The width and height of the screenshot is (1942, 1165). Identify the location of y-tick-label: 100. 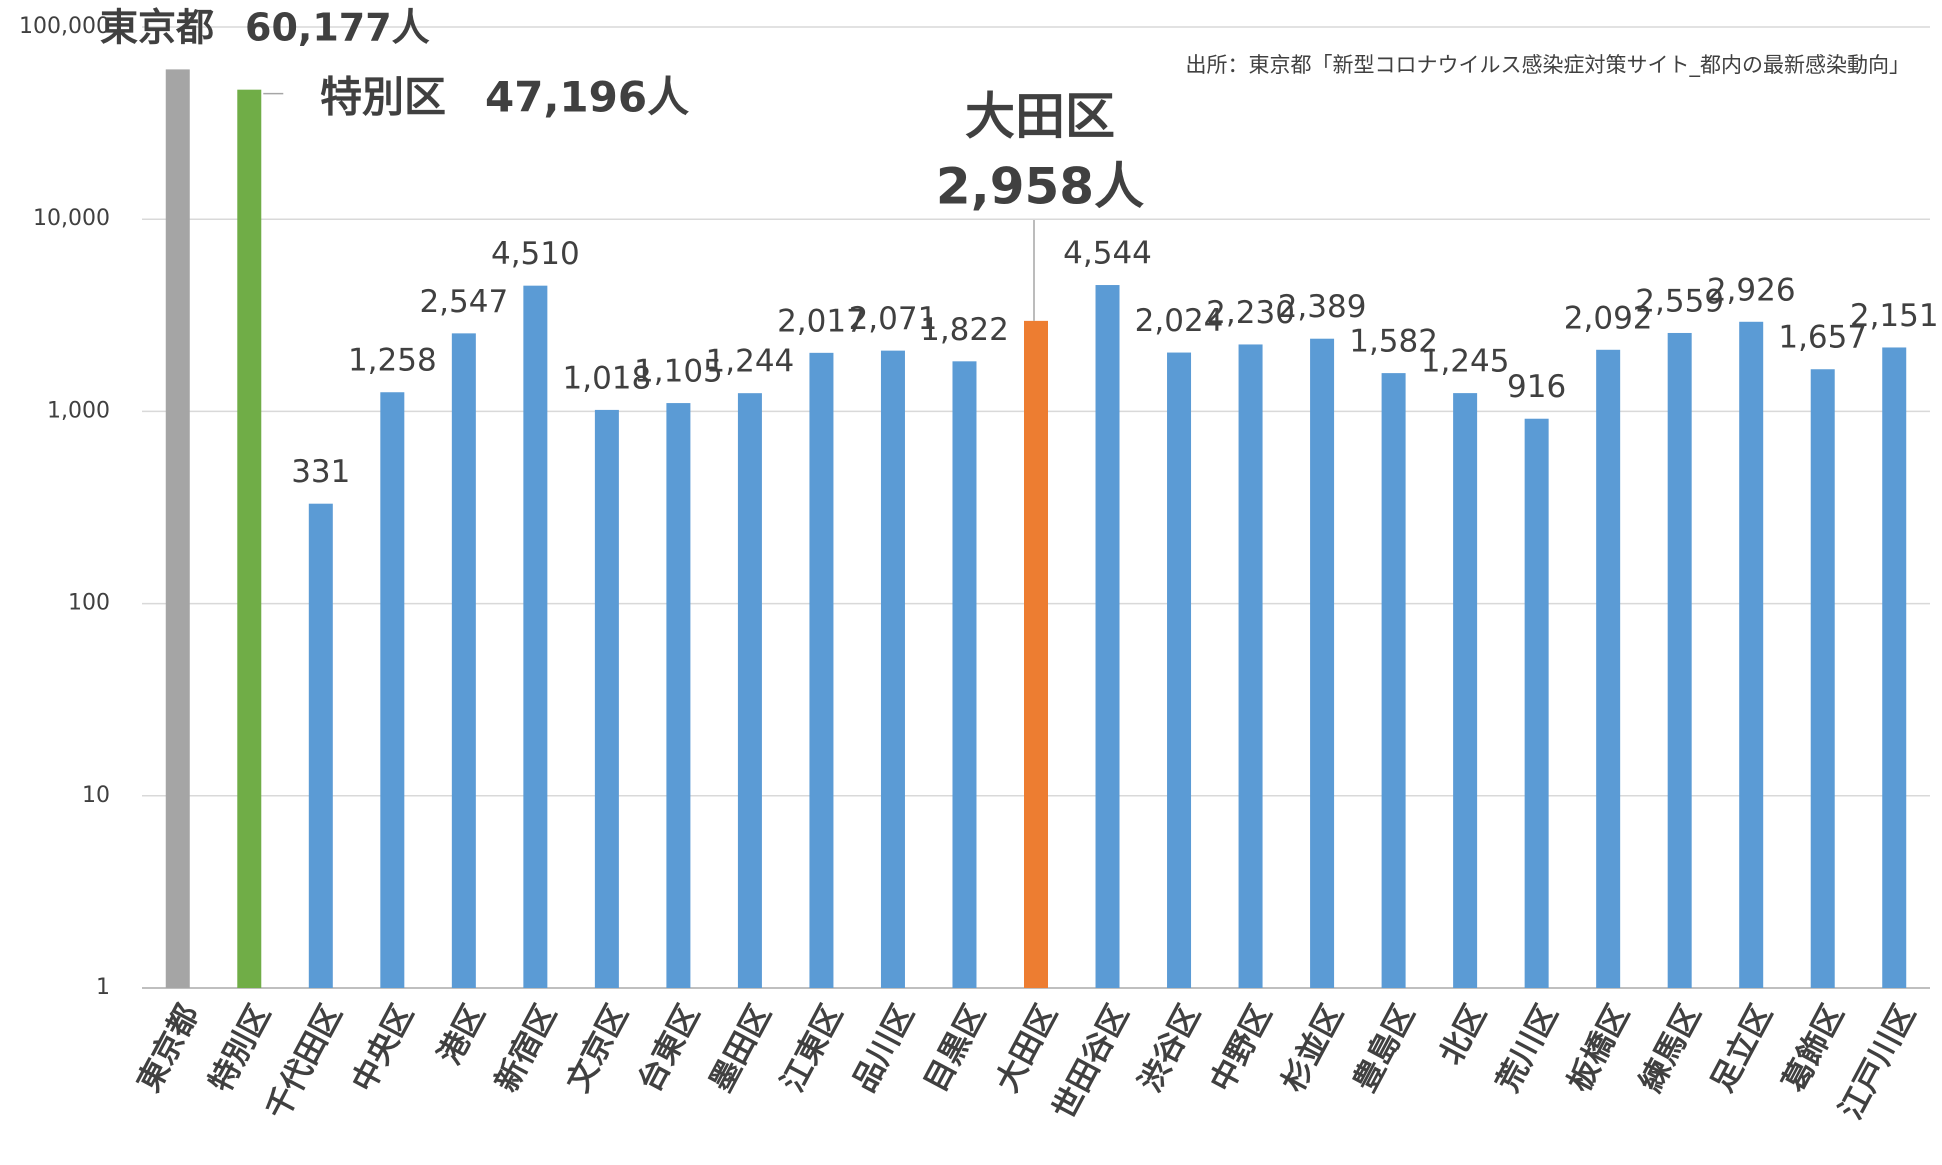
(89, 603).